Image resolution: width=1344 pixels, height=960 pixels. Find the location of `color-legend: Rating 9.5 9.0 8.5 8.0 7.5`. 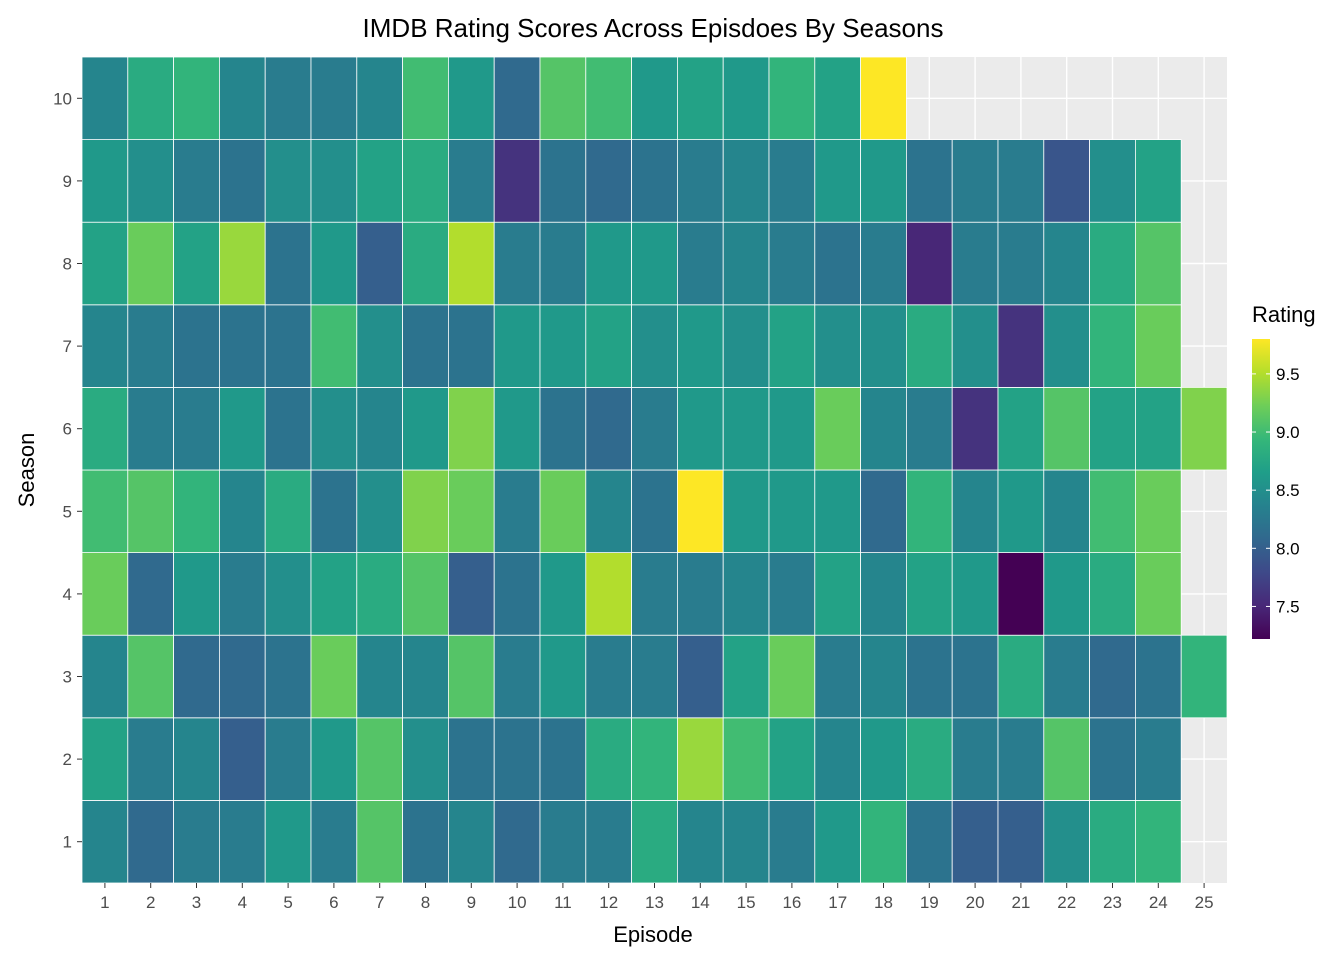

color-legend: Rating 9.5 9.0 8.5 8.0 7.5 is located at coordinates (1284, 470).